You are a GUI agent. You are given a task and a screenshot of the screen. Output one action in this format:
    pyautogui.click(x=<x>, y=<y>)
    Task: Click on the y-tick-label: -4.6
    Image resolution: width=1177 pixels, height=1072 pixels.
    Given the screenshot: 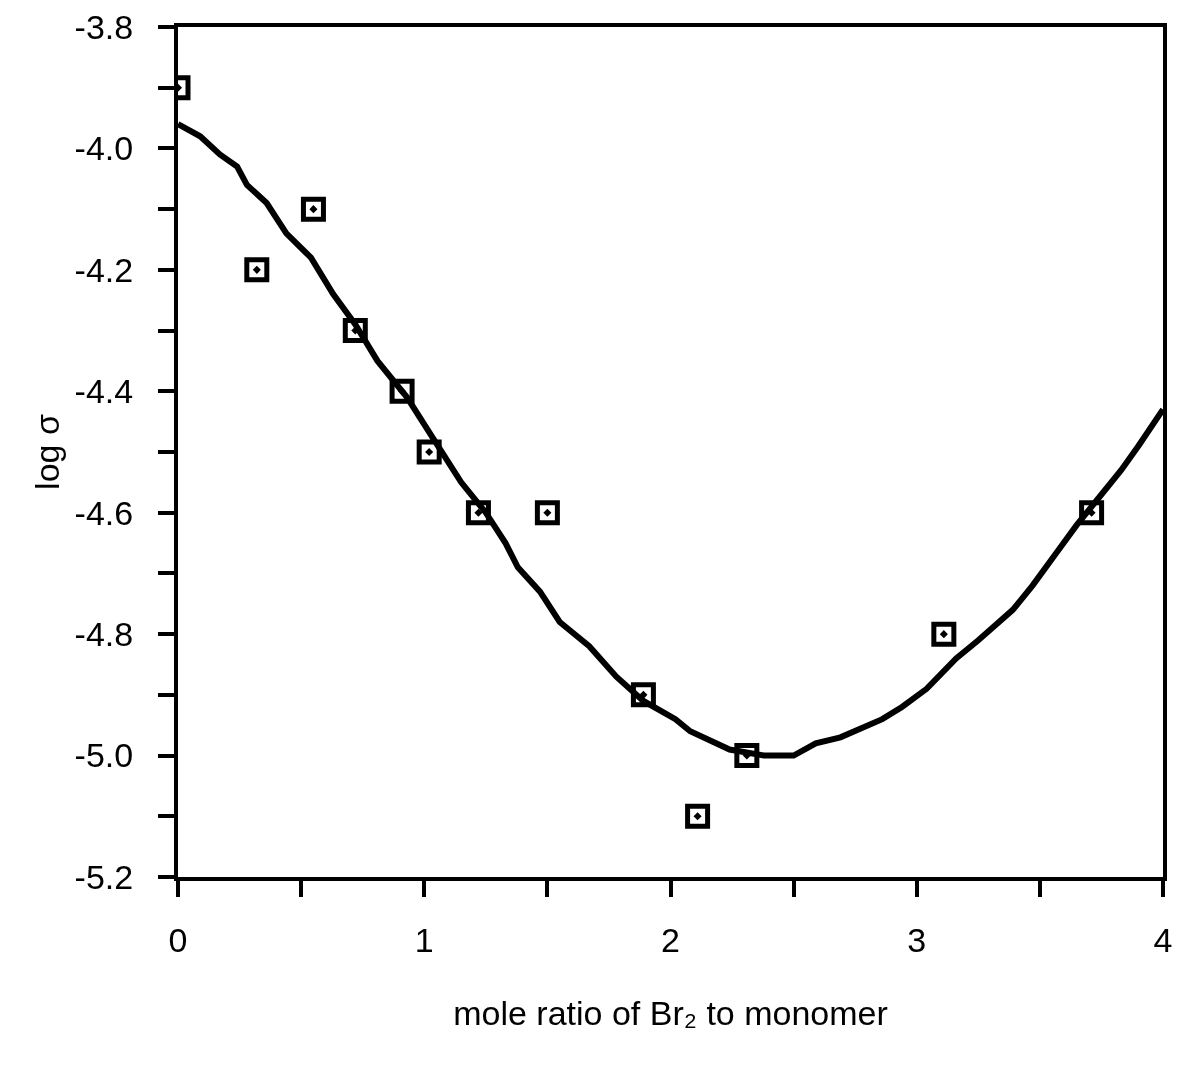 What is the action you would take?
    pyautogui.click(x=104, y=512)
    